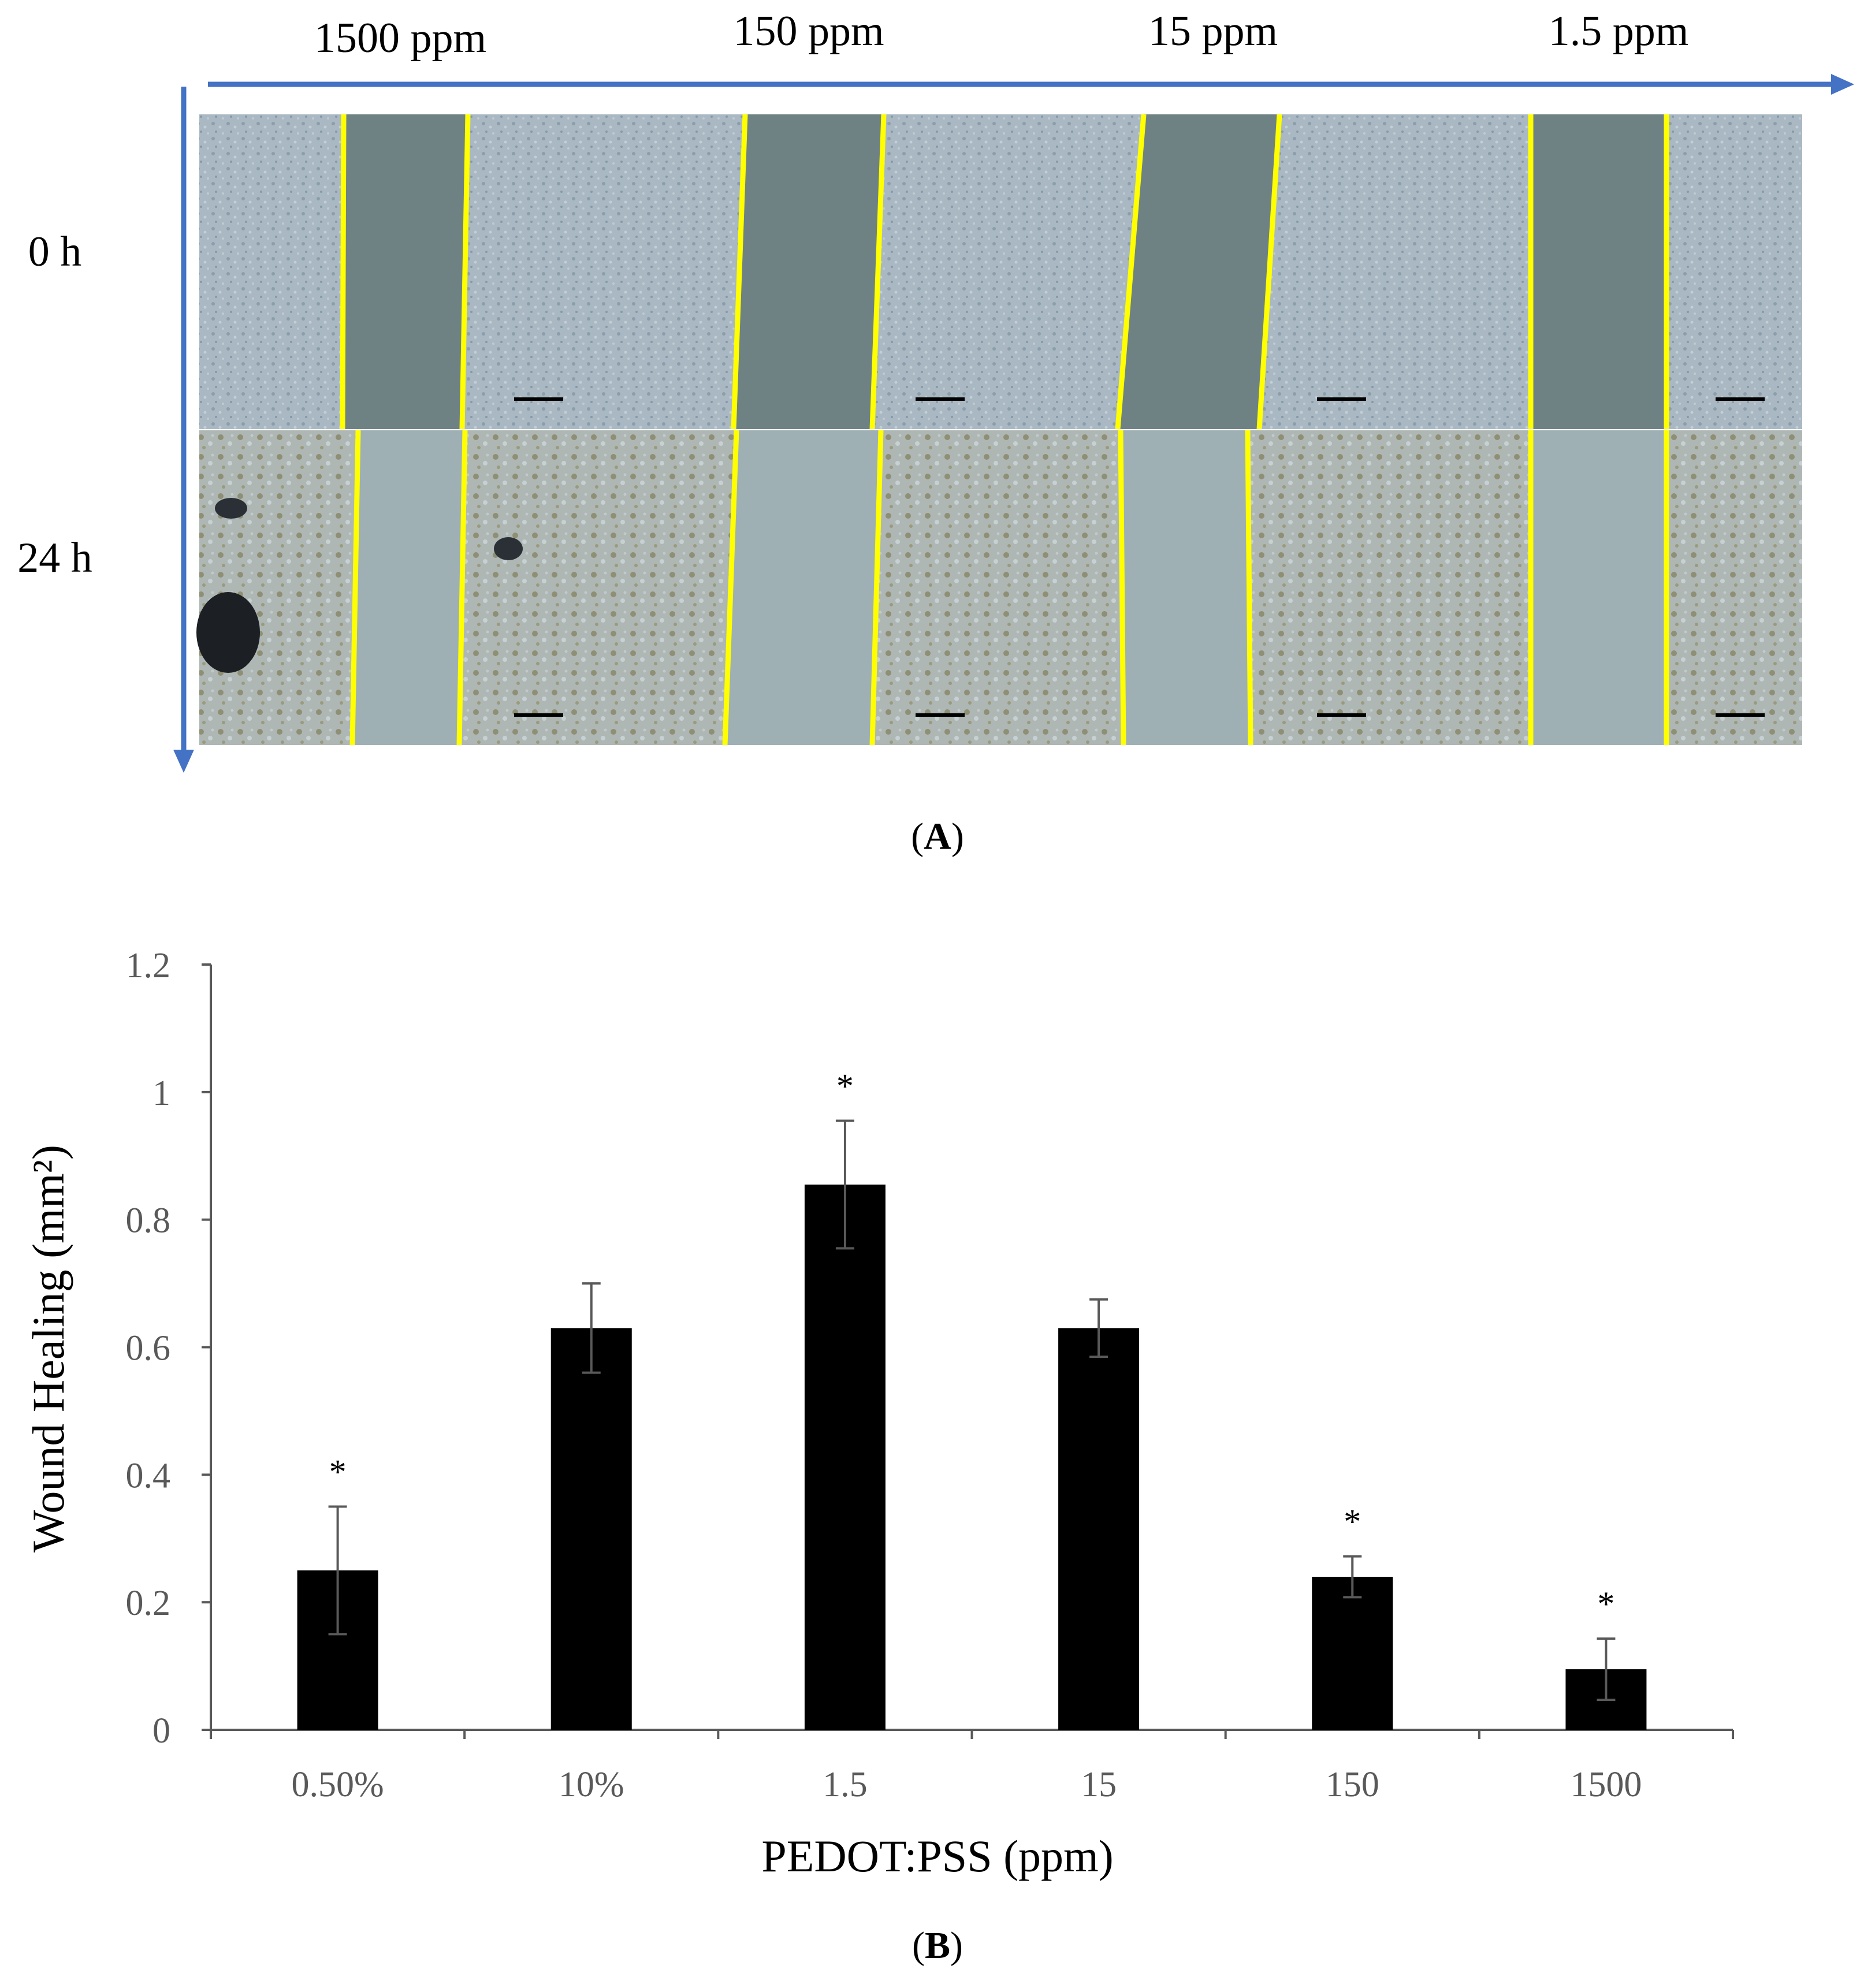 This screenshot has height=1988, width=1875. What do you see at coordinates (937, 1856) in the screenshot?
I see `x-axis-label: PEDOT:PSS (ppm)` at bounding box center [937, 1856].